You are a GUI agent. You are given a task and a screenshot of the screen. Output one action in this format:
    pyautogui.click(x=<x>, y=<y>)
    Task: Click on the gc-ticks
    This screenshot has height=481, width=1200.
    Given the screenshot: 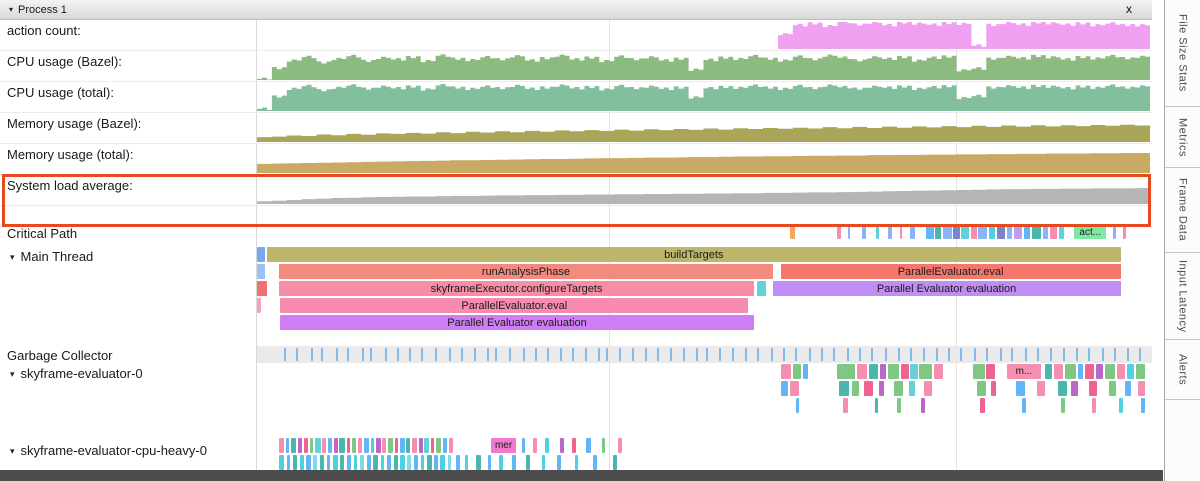 What is the action you would take?
    pyautogui.click(x=704, y=354)
    